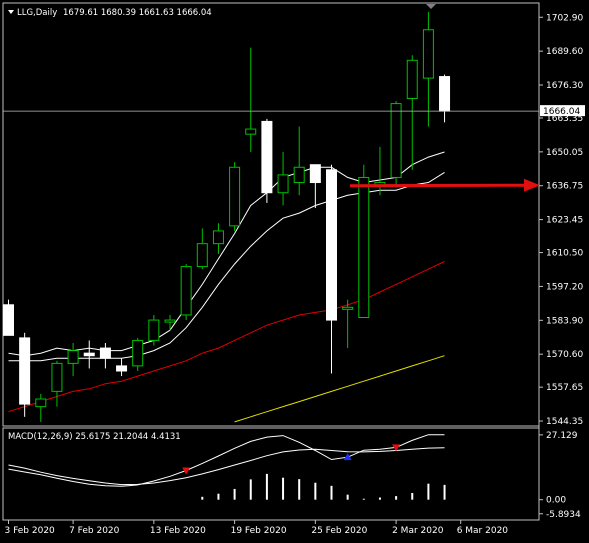  What do you see at coordinates (259, 531) in the screenshot?
I see `date-label: 19 Feb 2020` at bounding box center [259, 531].